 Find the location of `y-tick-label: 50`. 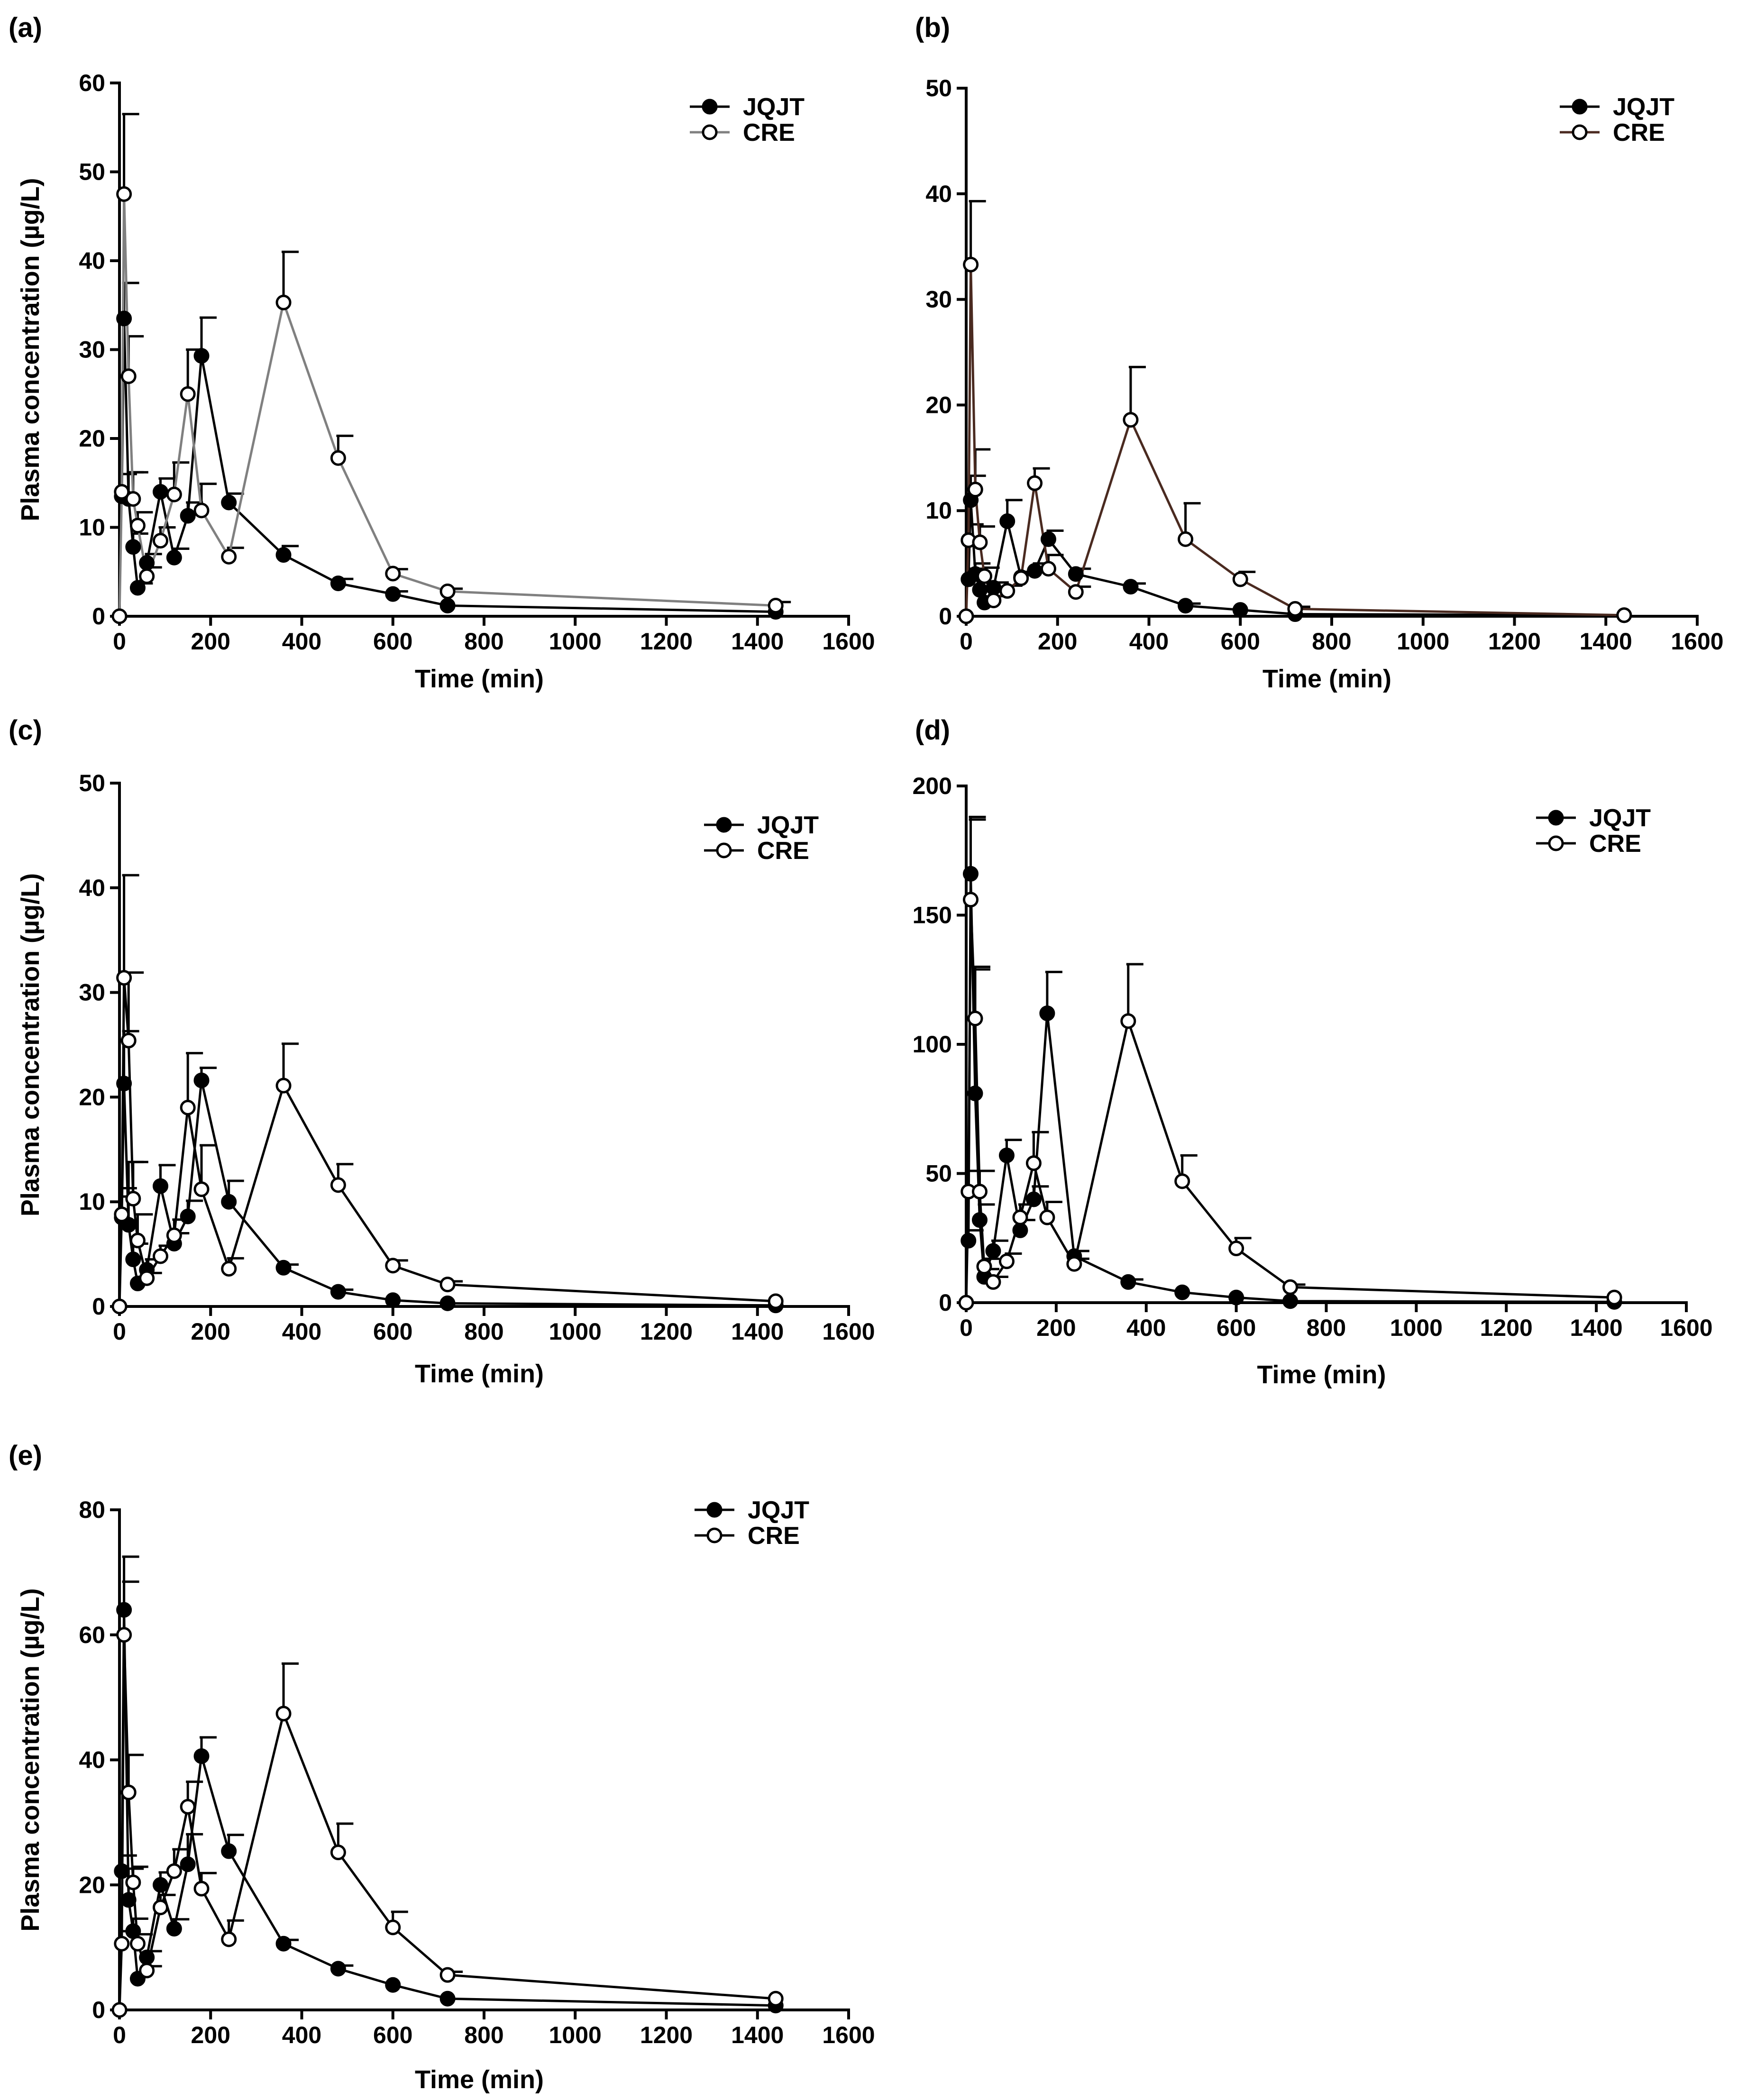

y-tick-label: 50 is located at coordinates (92, 172).